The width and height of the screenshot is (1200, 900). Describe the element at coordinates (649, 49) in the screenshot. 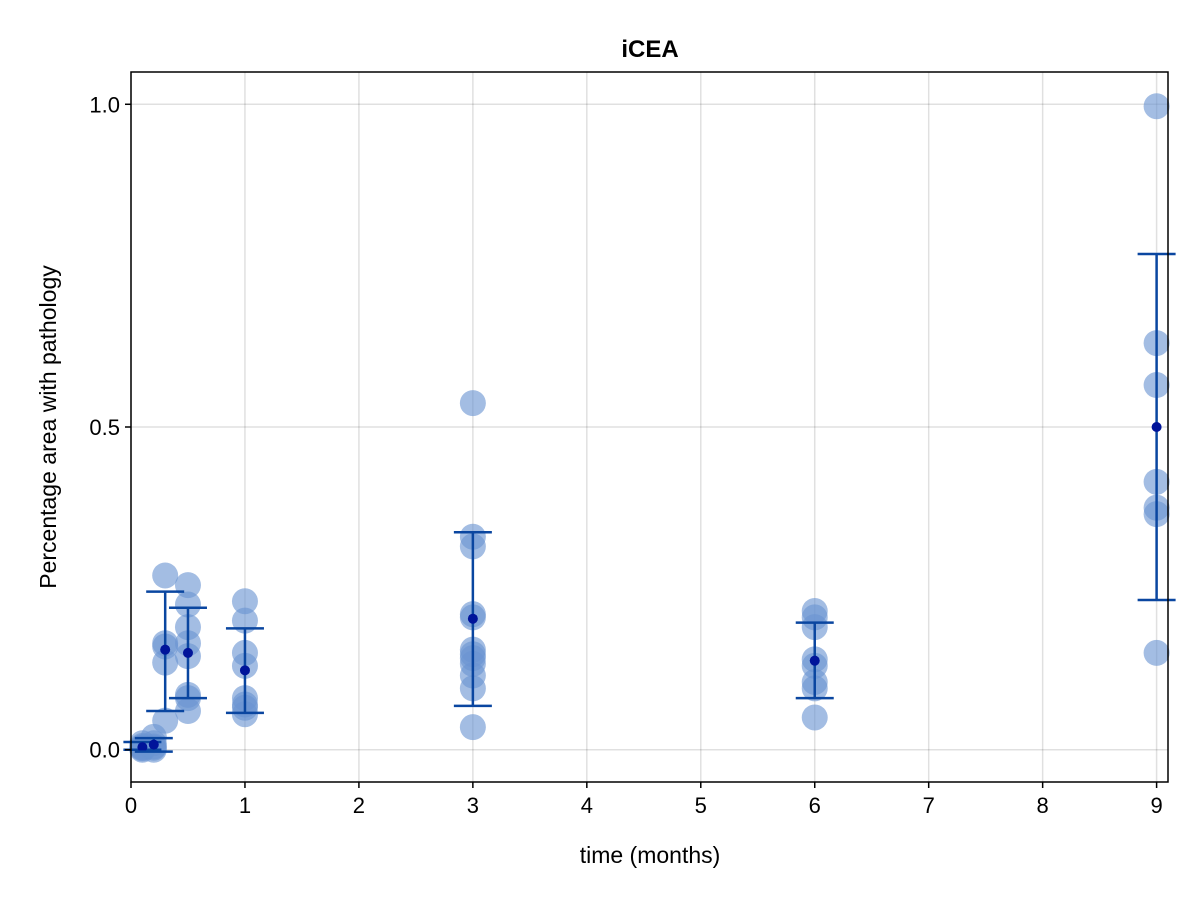

I see `chart-title: iCEA` at that location.